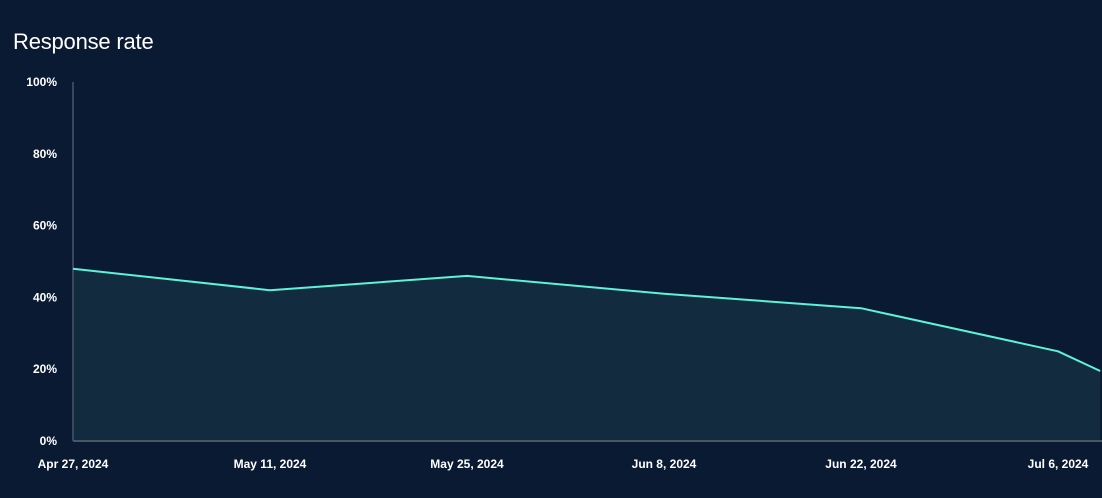  What do you see at coordinates (1058, 464) in the screenshot?
I see `x-tick-label: Jul 6, 2024` at bounding box center [1058, 464].